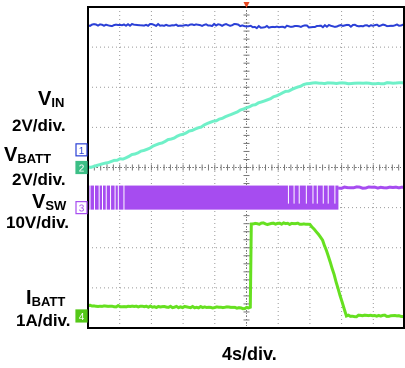 Image resolution: width=405 pixels, height=368 pixels. I want to click on ch2-ground-marker: 2, so click(81, 167).